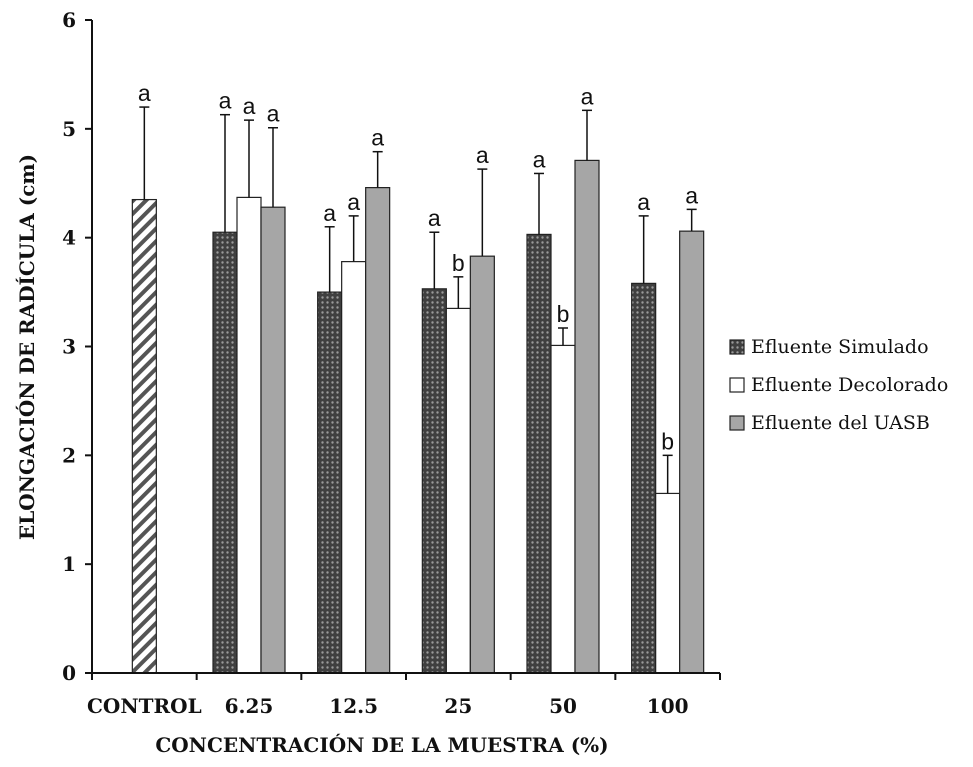 Image resolution: width=973 pixels, height=767 pixels. I want to click on legend-swatch-uasb, so click(737, 423).